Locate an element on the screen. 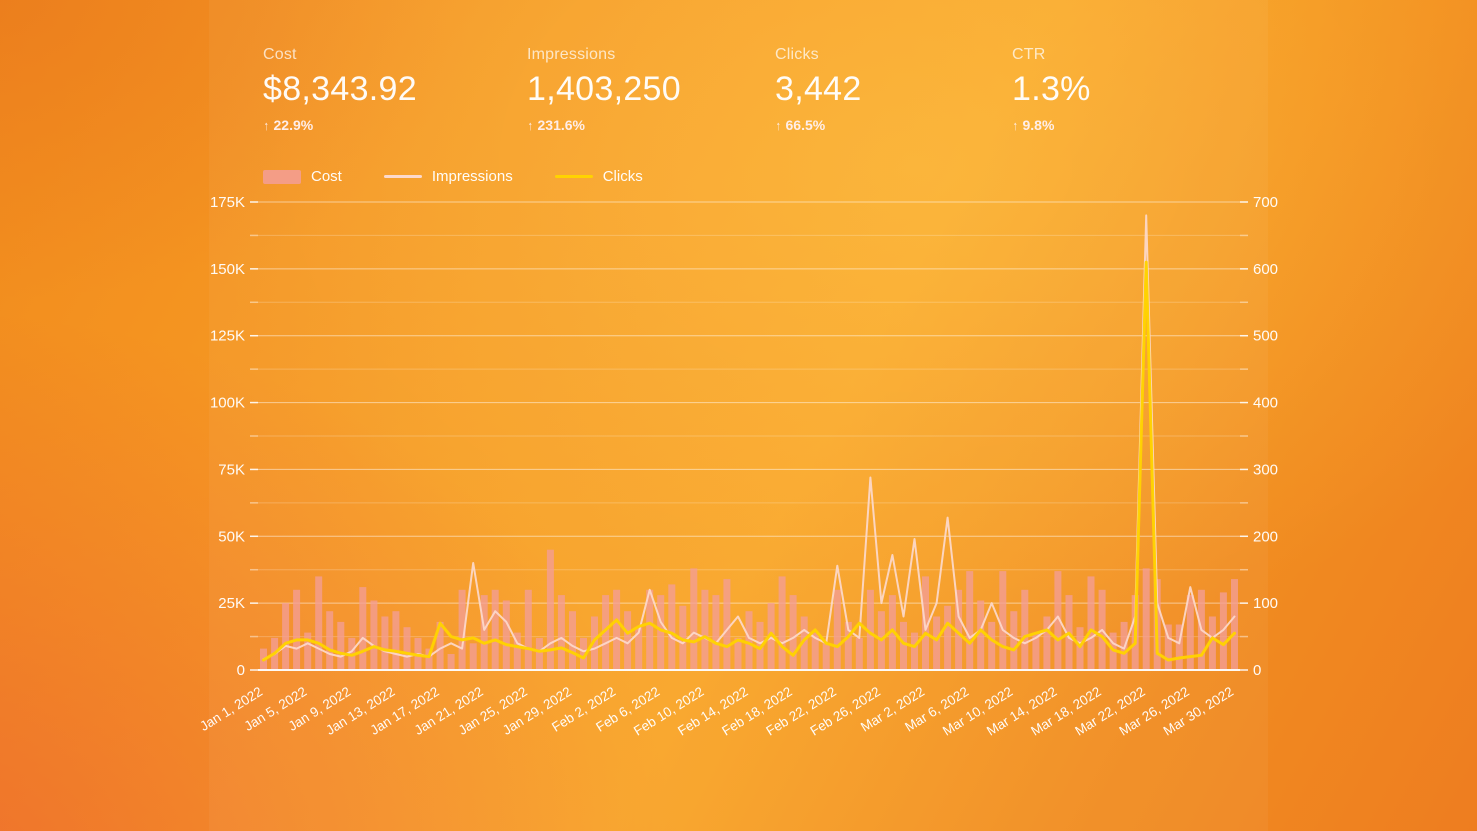 The height and width of the screenshot is (831, 1477). impressions-line-swatch-icon is located at coordinates (402, 176).